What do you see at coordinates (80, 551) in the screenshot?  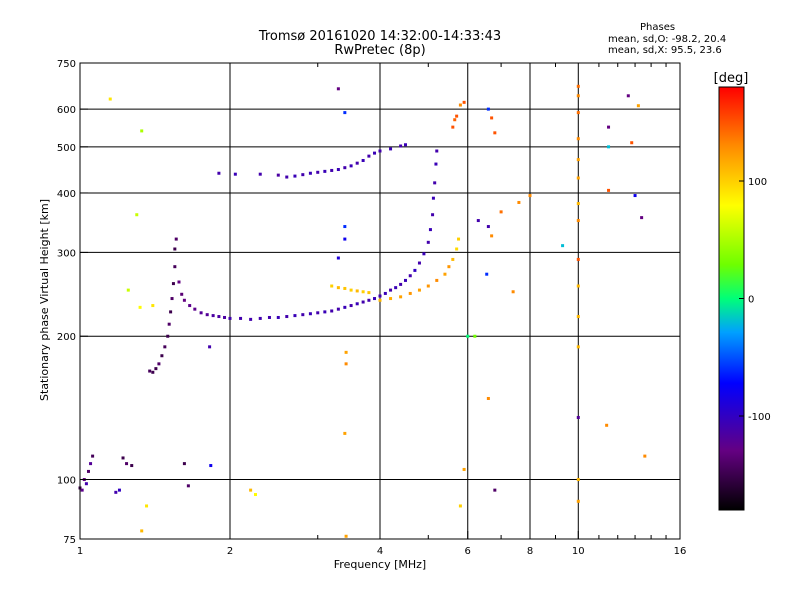 I see `x-tick-label: 1` at bounding box center [80, 551].